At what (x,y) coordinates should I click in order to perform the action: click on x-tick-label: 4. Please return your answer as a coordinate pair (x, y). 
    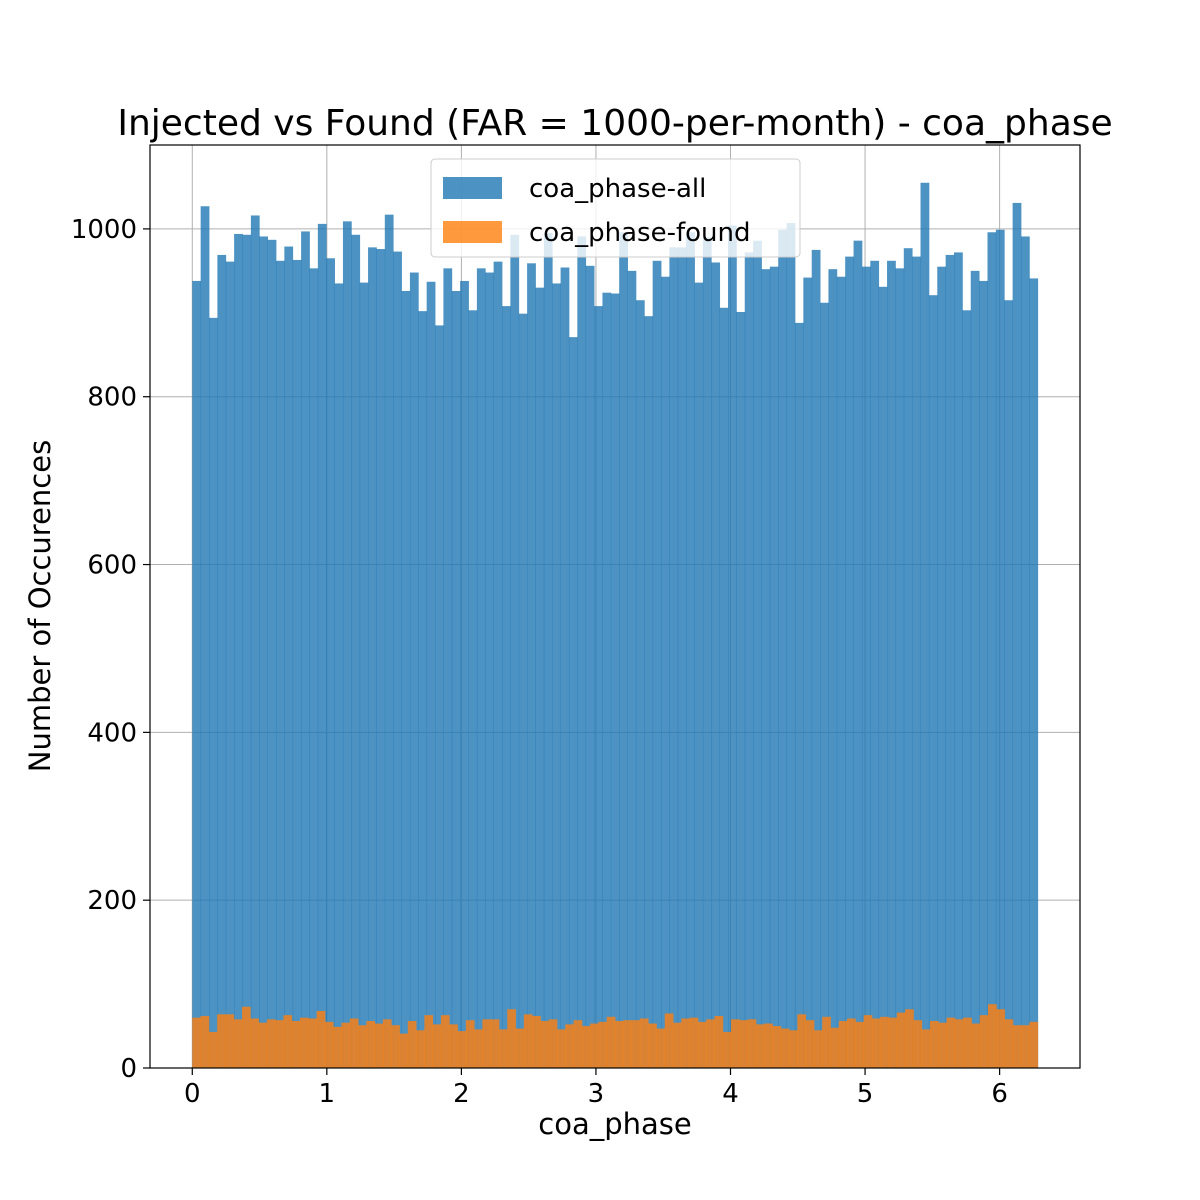
    Looking at the image, I should click on (730, 1094).